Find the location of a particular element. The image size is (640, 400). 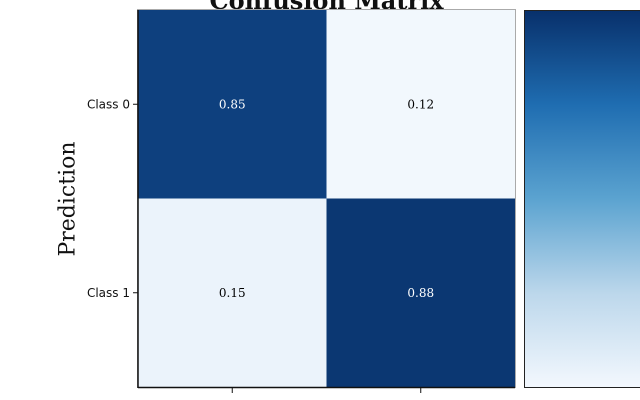

cell-value-label: 0.12 is located at coordinates (420, 104).